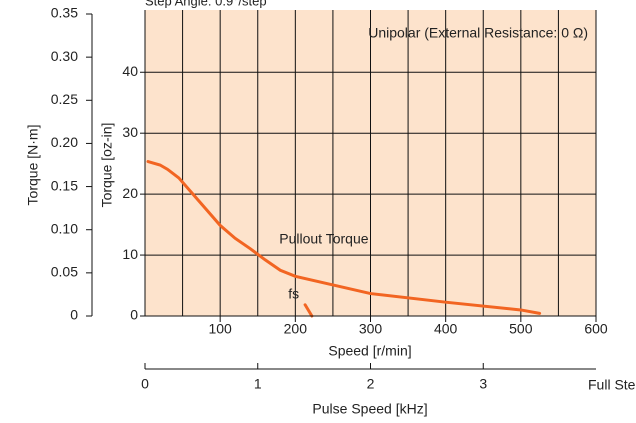 Image resolution: width=636 pixels, height=423 pixels. Describe the element at coordinates (64, 185) in the screenshot. I see `y-tick-label: 0.15` at that location.